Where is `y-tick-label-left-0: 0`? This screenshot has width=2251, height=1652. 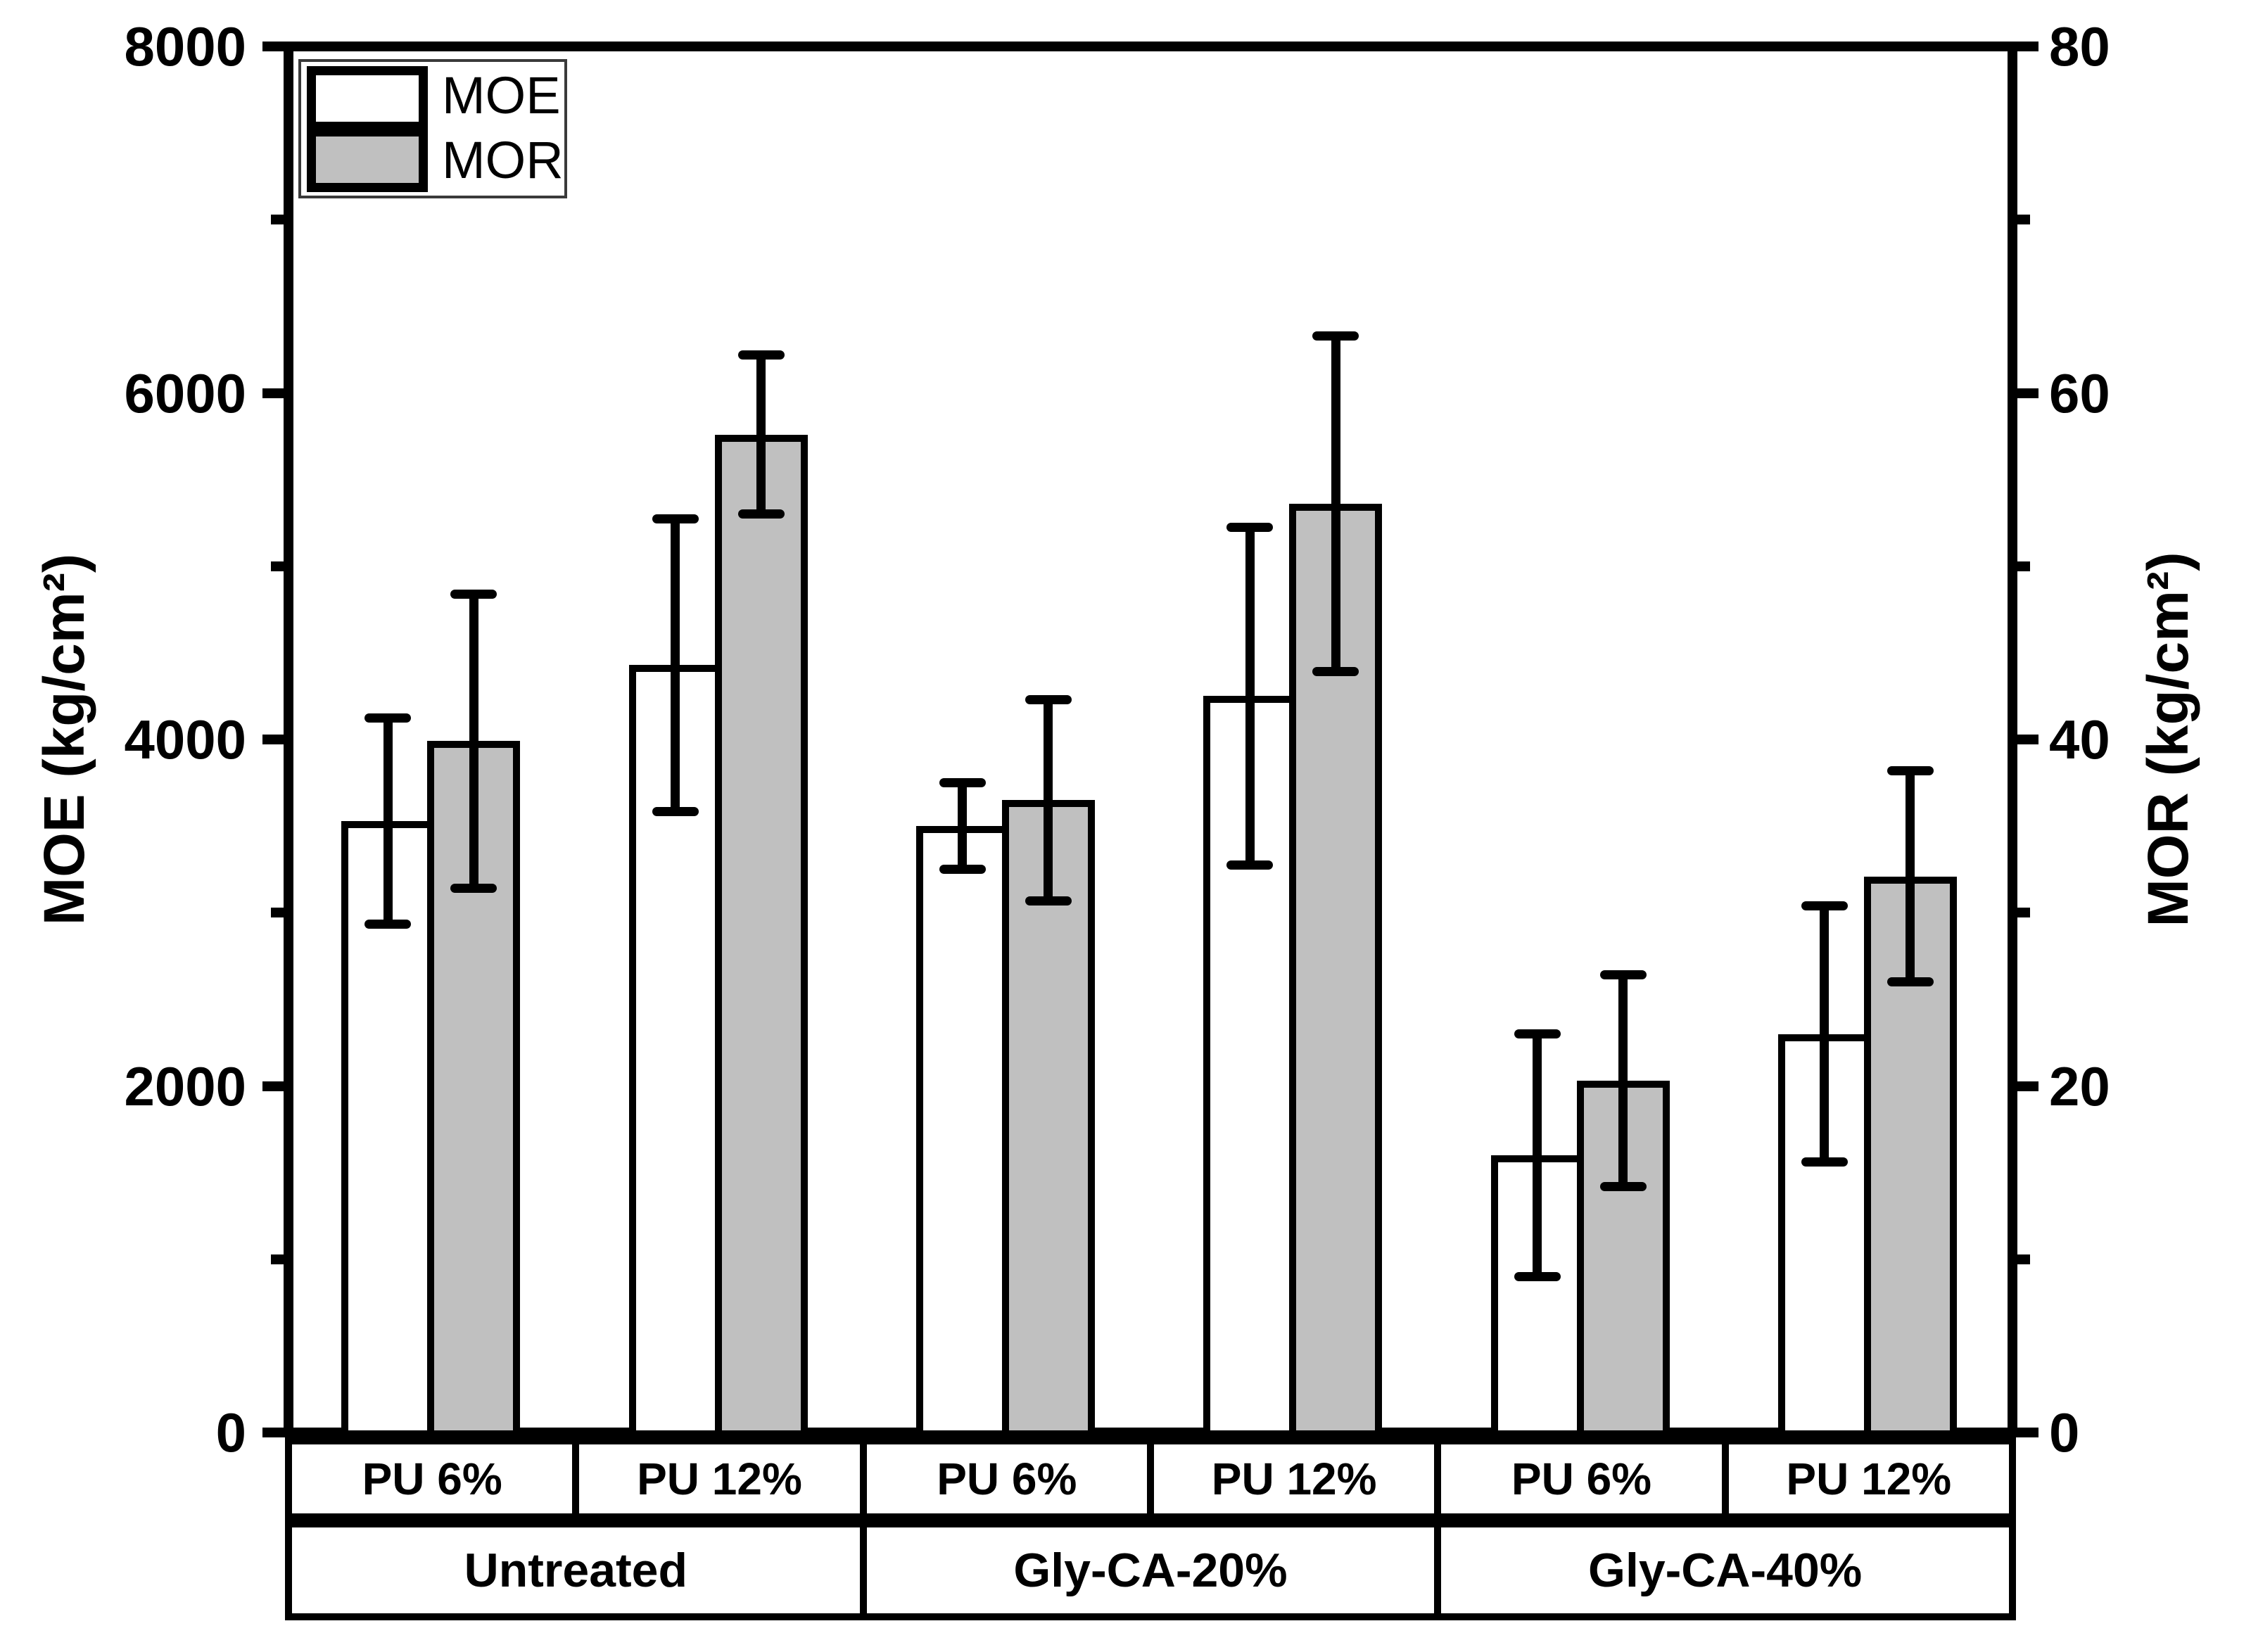 y-tick-label-left-0: 0 is located at coordinates (230, 1432).